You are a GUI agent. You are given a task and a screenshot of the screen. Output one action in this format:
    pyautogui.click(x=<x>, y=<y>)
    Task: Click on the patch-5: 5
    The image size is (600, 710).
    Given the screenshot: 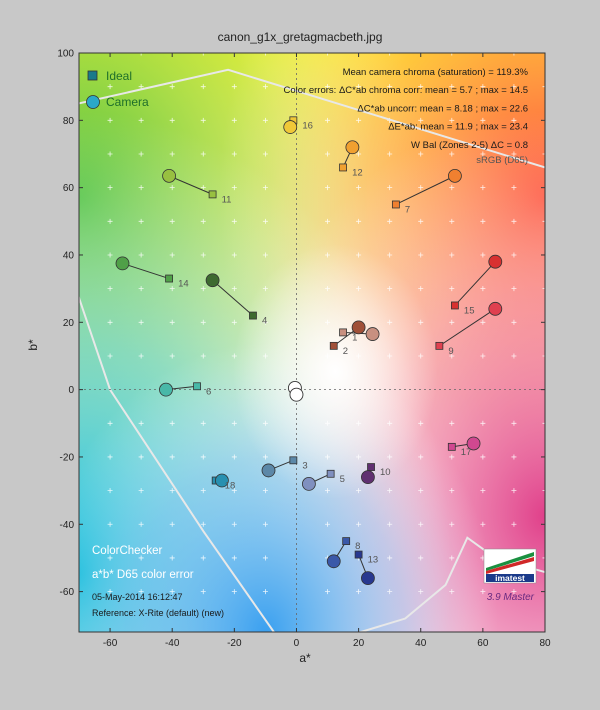 What is the action you would take?
    pyautogui.click(x=323, y=480)
    